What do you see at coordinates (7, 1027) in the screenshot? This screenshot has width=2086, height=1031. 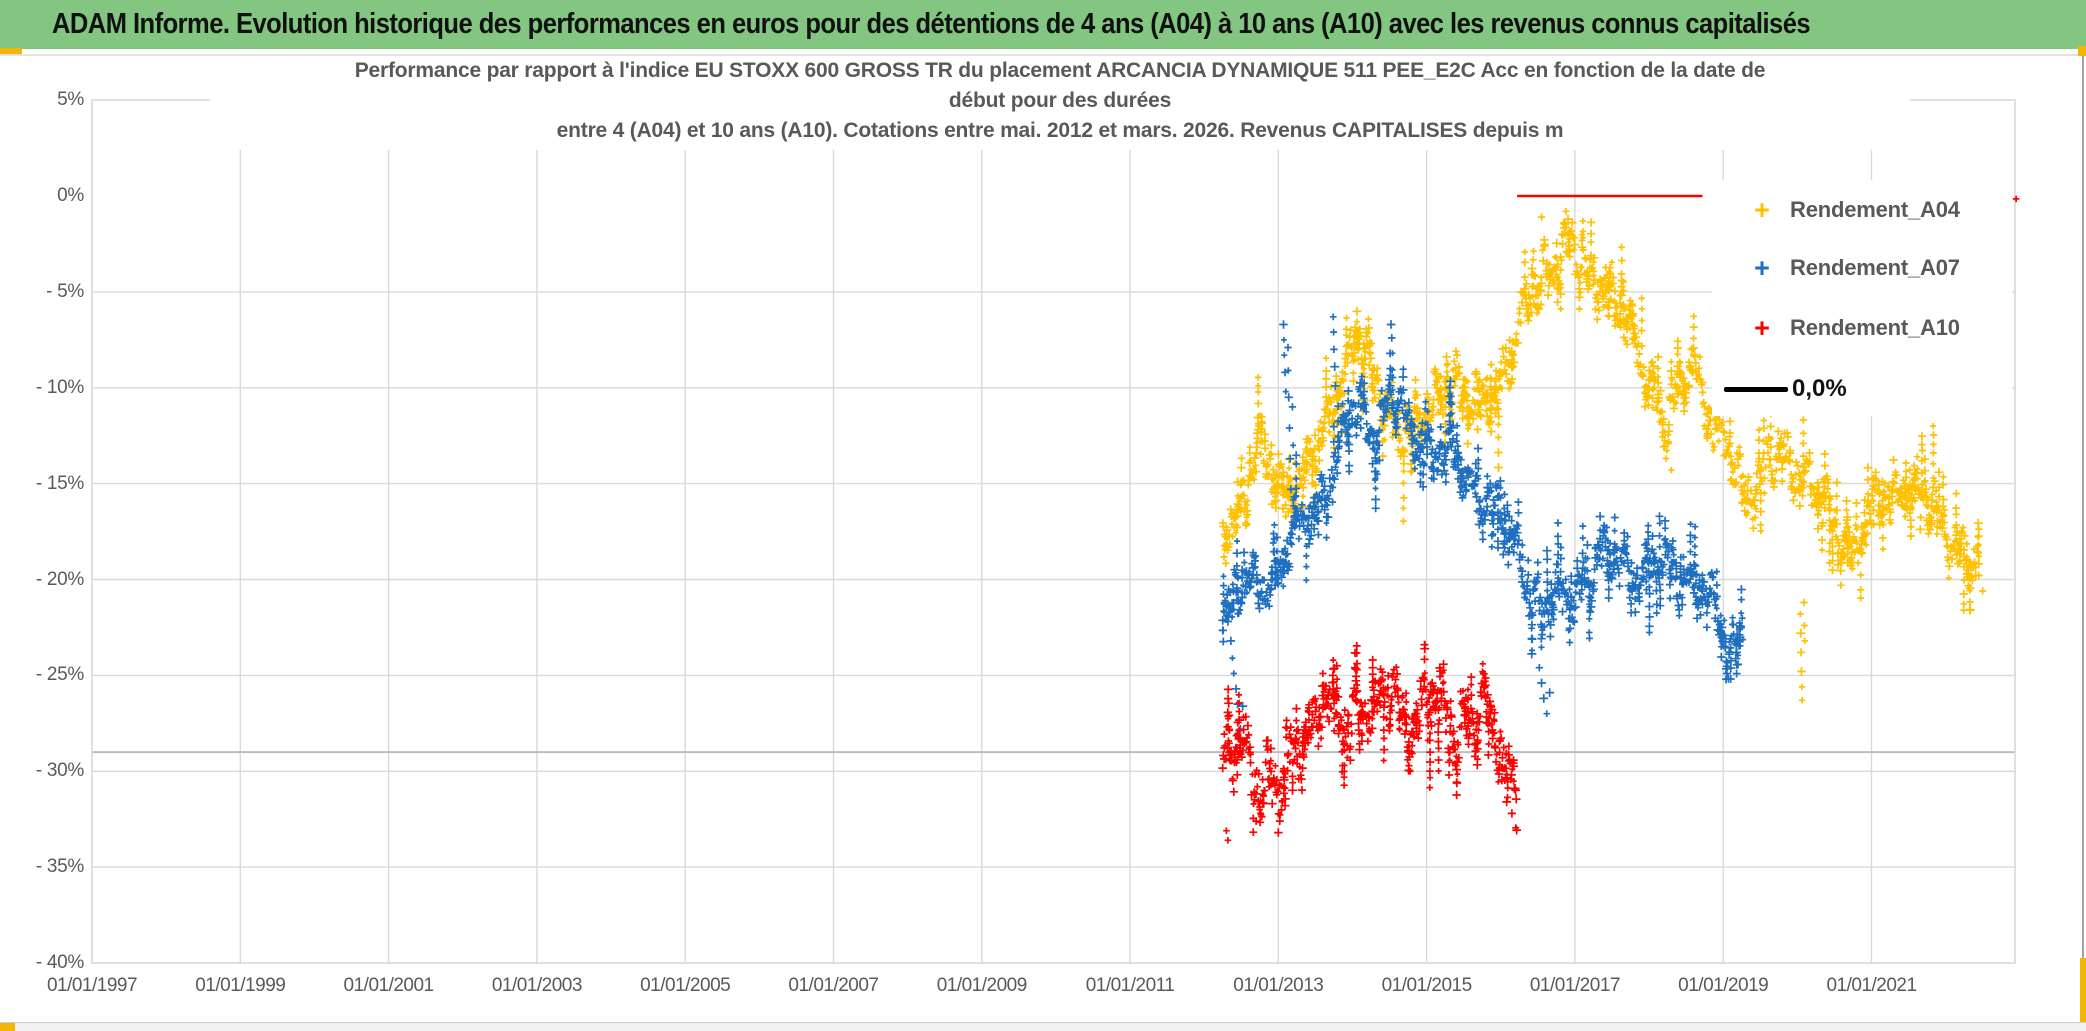 I see `gold-accent-bottom-left` at bounding box center [7, 1027].